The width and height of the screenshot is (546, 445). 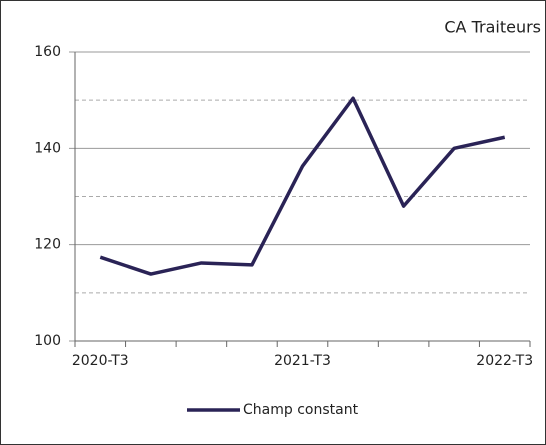 I want to click on legend-label: Champ constant, so click(x=301, y=410).